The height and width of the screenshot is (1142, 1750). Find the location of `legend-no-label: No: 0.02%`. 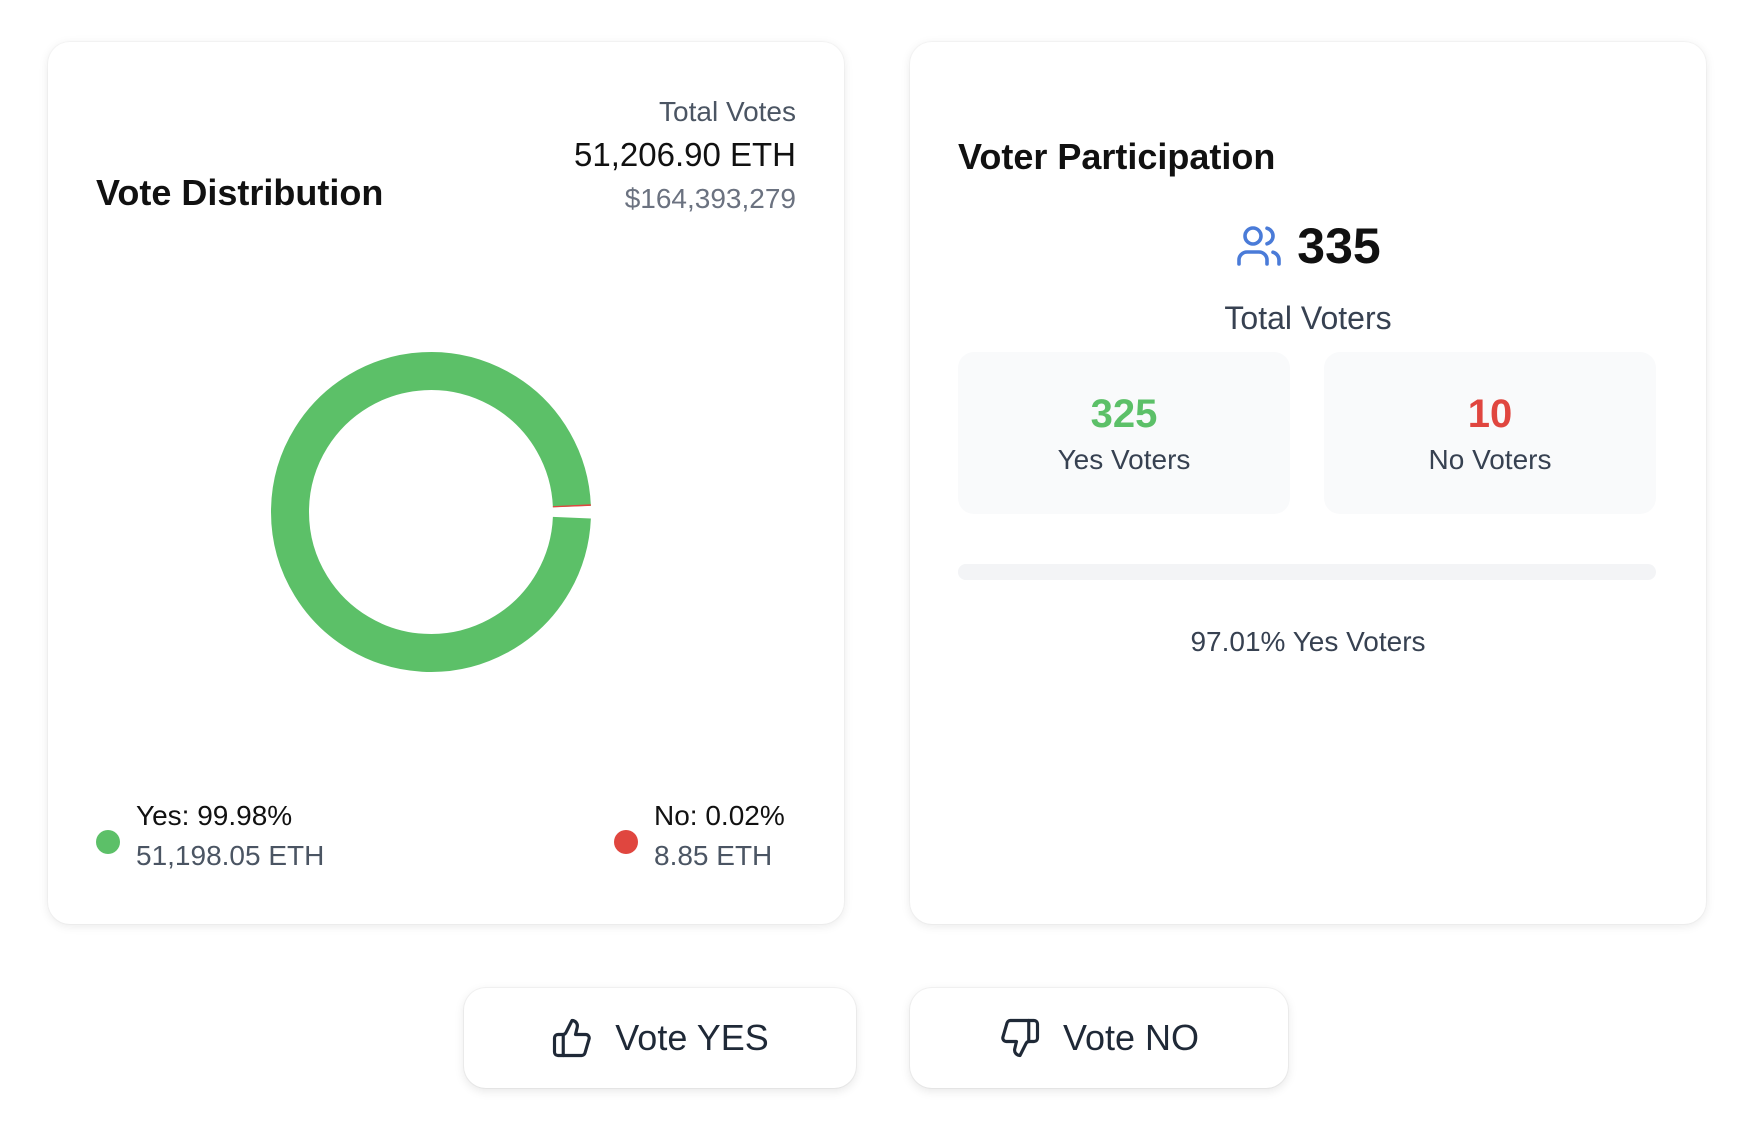

legend-no-label: No: 0.02% is located at coordinates (719, 815).